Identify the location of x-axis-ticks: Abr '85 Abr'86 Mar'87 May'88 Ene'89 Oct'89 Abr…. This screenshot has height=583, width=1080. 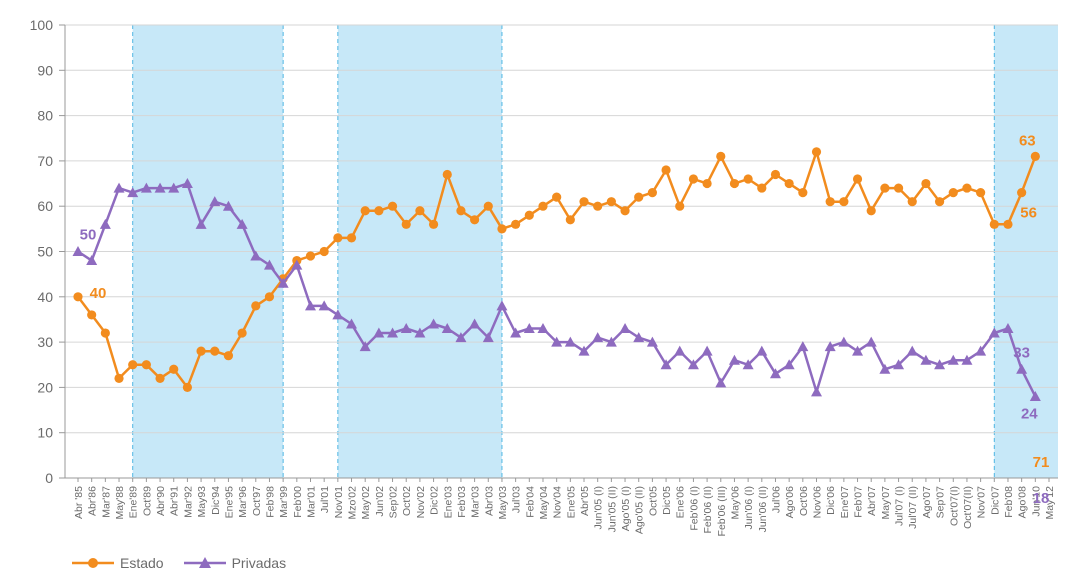
(564, 507).